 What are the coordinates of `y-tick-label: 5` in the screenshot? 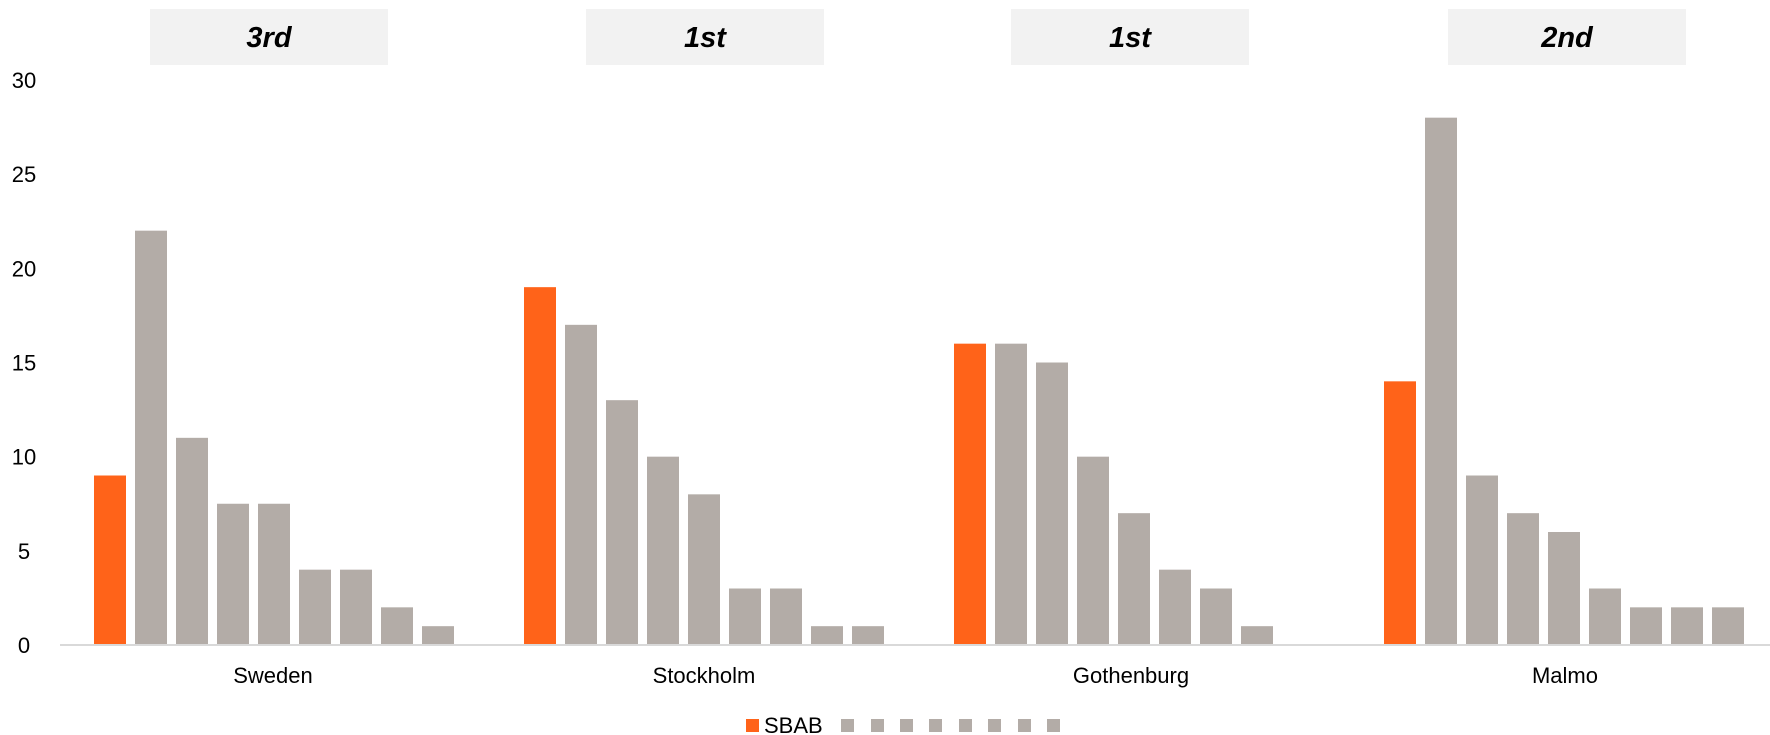 It's located at (24, 551).